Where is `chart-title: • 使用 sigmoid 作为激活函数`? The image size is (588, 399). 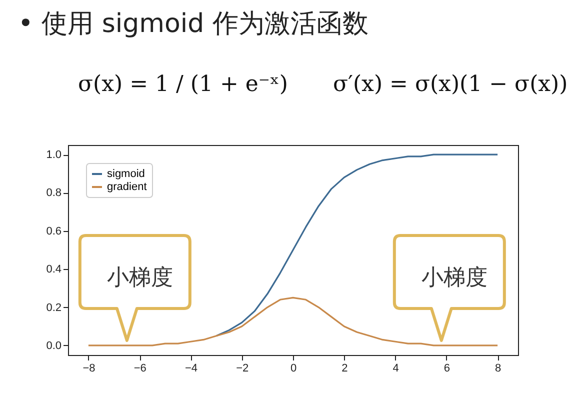 chart-title: • 使用 sigmoid 作为激活函数 is located at coordinates (193, 24).